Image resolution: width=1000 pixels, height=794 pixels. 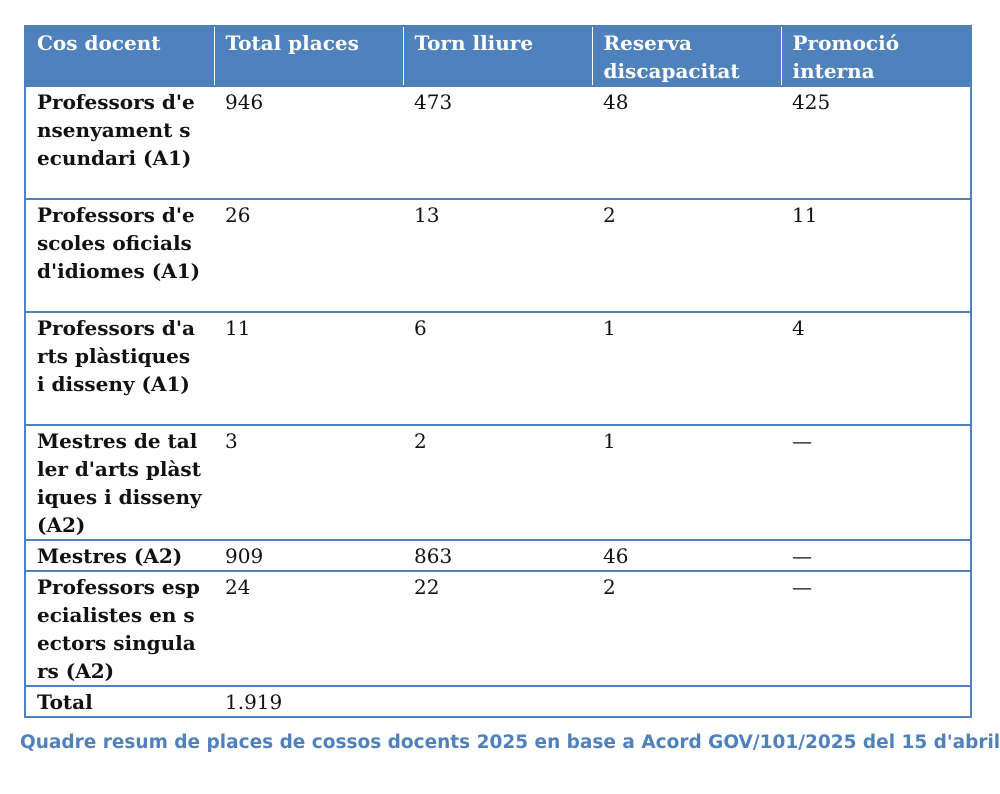 I want to click on header-promocio-interna: Promoció interna, so click(x=875, y=56).